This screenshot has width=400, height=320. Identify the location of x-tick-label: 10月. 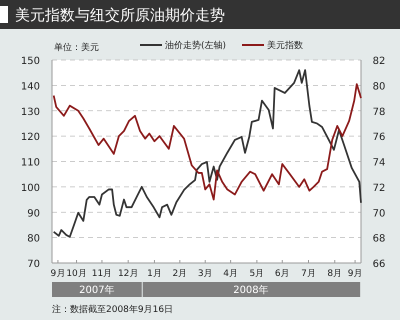
(76, 274).